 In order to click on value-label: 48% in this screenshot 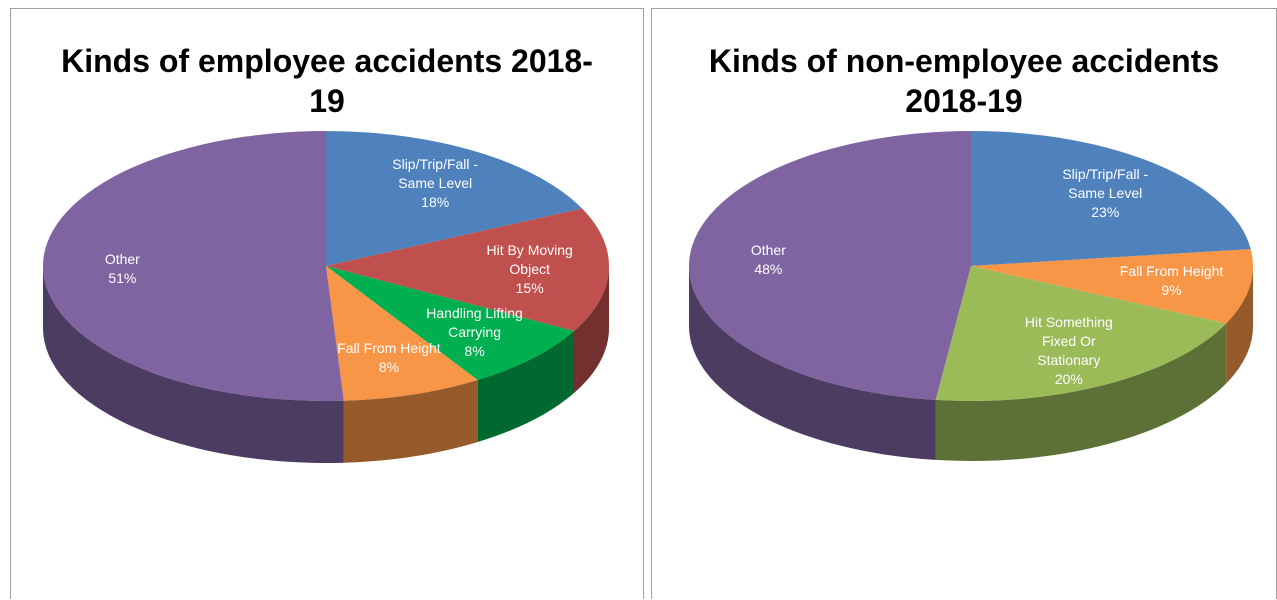, I will do `click(768, 268)`.